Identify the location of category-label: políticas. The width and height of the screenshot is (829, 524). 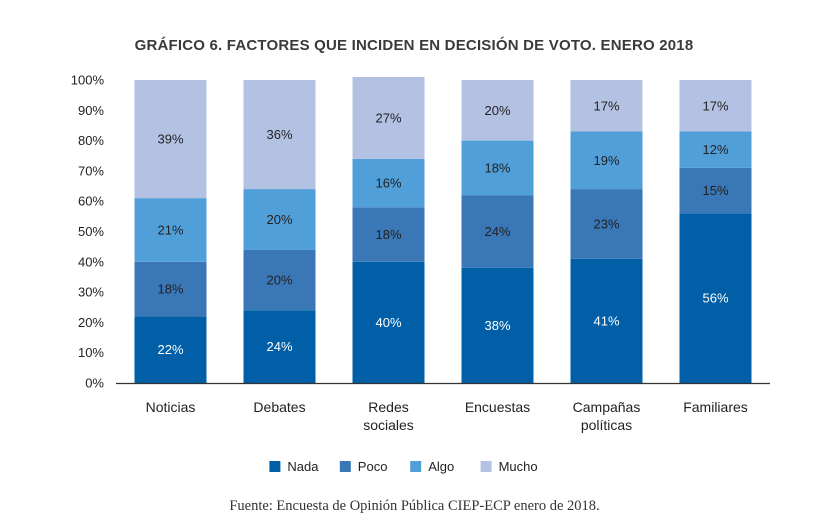
(606, 425).